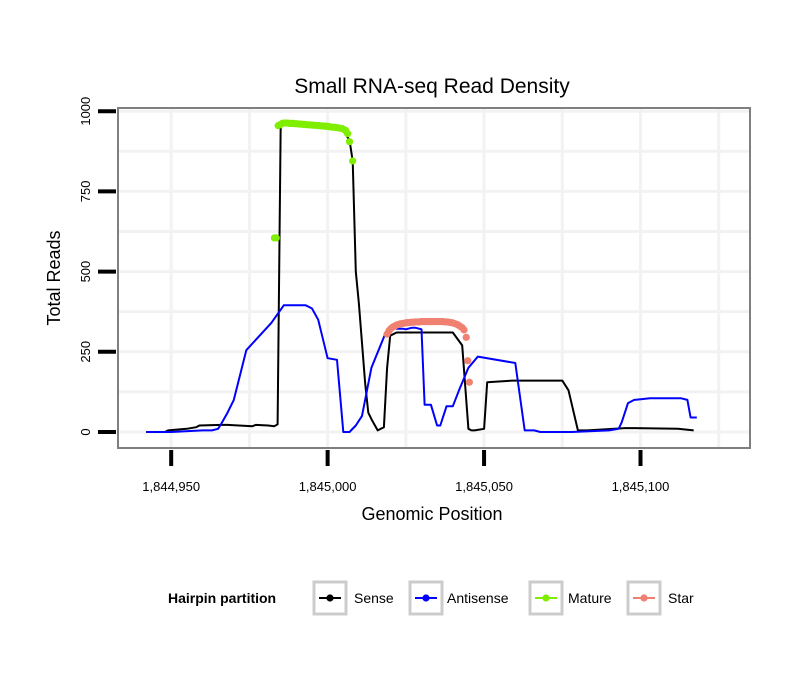 The height and width of the screenshot is (690, 810). I want to click on y-tick-label: 0, so click(85, 431).